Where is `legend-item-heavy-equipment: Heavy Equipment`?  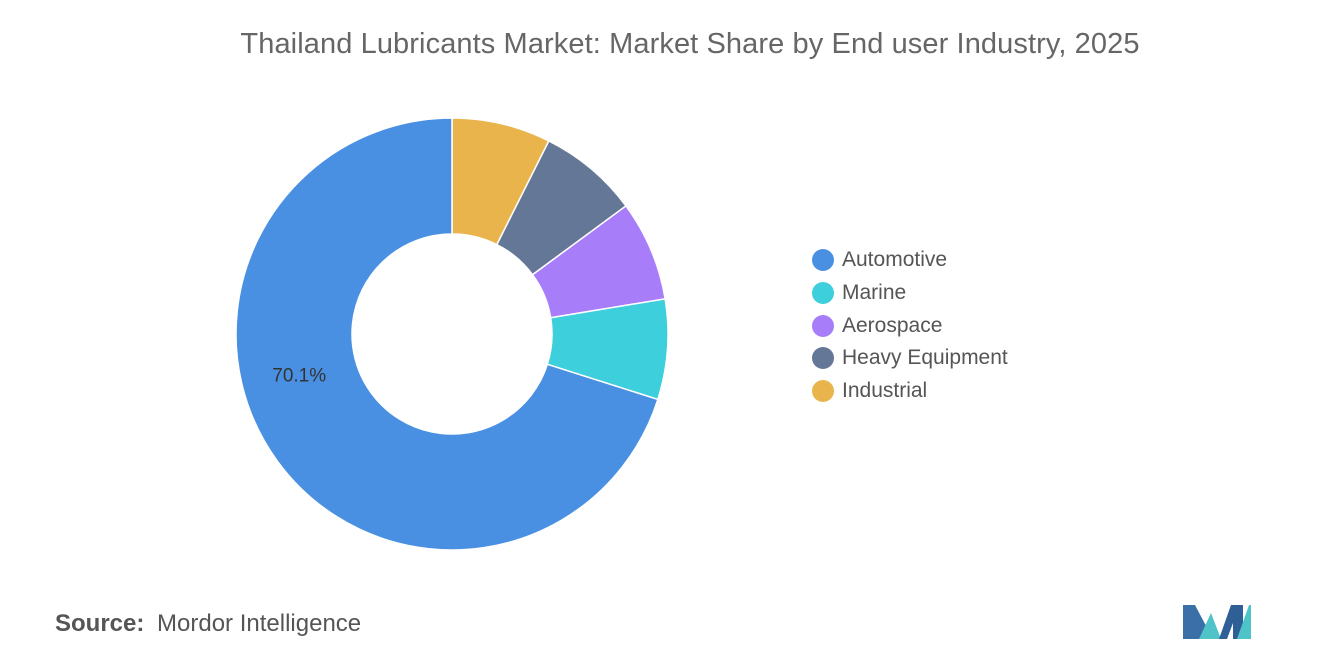 legend-item-heavy-equipment: Heavy Equipment is located at coordinates (910, 358).